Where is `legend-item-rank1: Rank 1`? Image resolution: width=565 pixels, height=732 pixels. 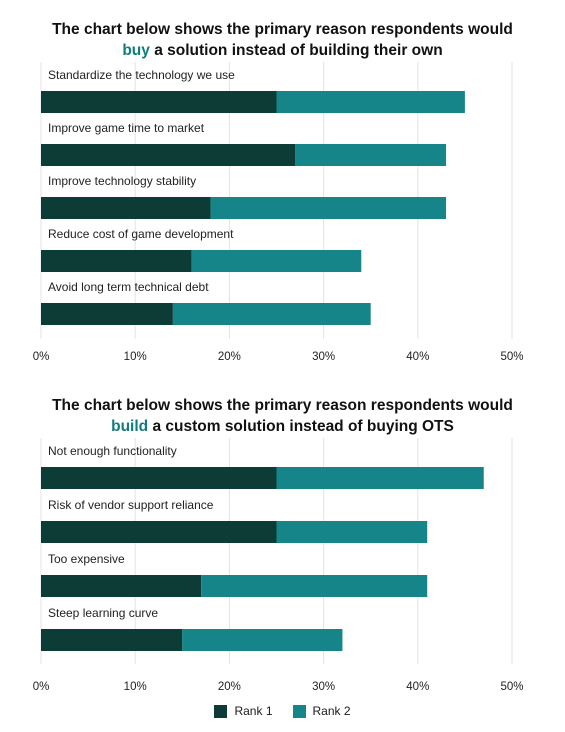
legend-item-rank1: Rank 1 is located at coordinates (243, 711).